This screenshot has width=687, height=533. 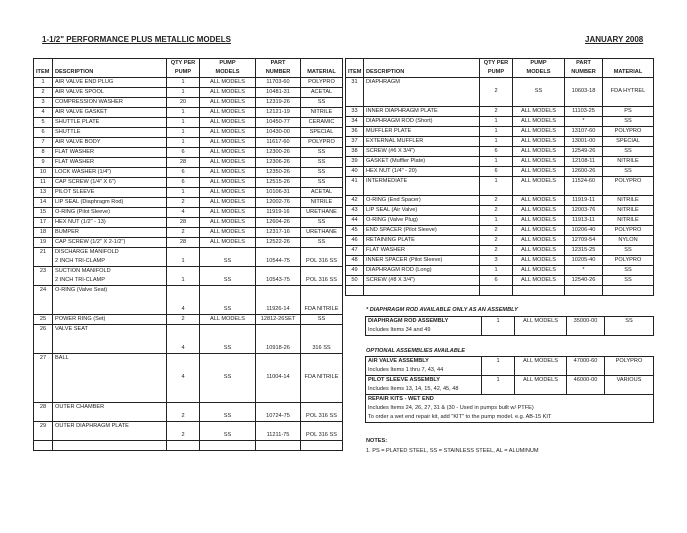 What do you see at coordinates (421, 121) in the screenshot?
I see `description: DIAPHRAGM ROD (Short)` at bounding box center [421, 121].